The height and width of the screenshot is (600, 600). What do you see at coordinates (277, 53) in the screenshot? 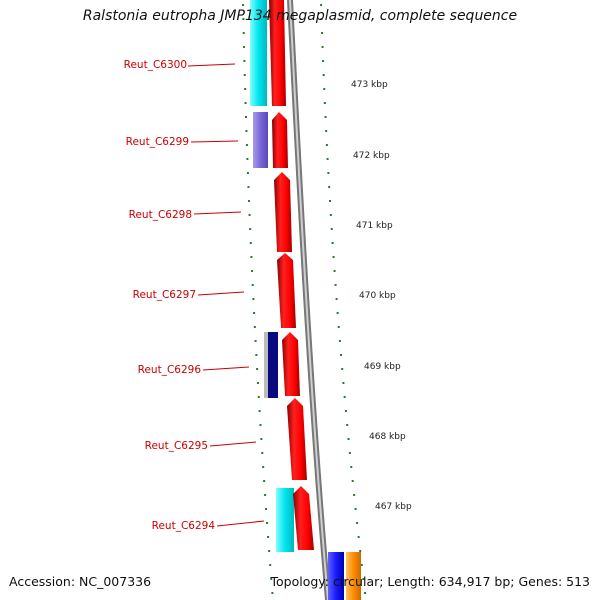
I see `gene-arrow-reut-c6300` at bounding box center [277, 53].